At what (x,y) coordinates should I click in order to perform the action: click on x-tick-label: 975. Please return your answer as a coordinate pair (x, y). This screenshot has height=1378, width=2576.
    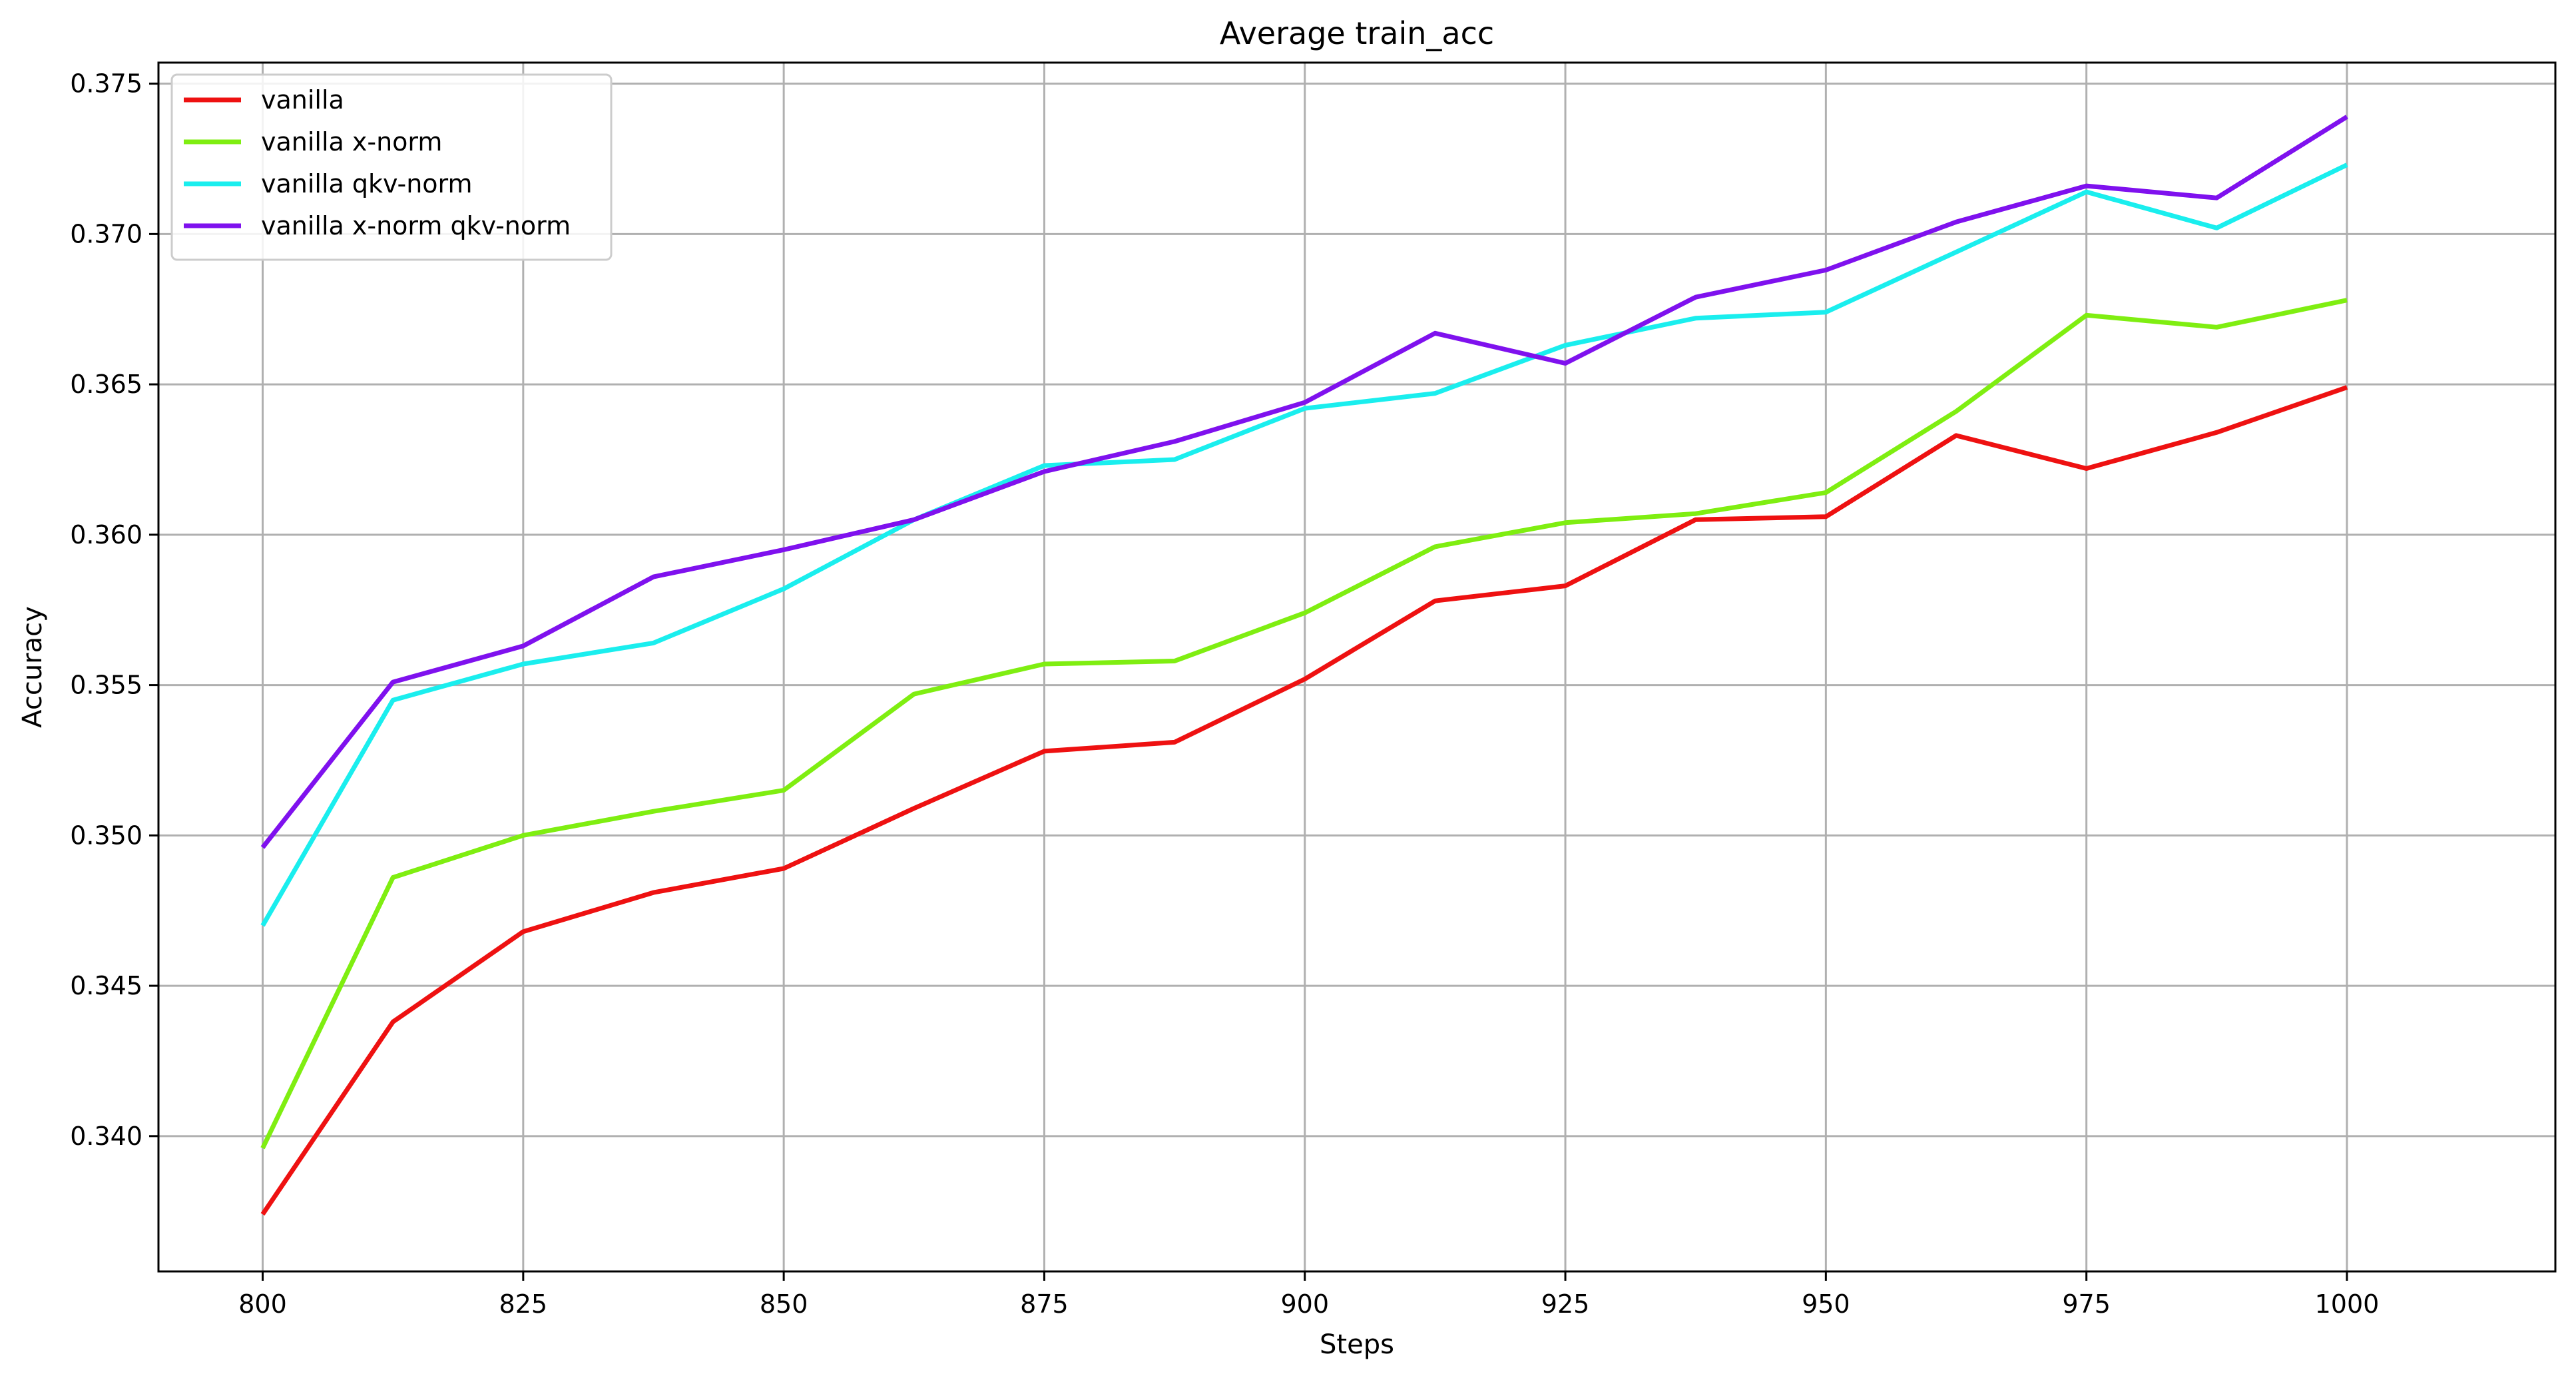
    Looking at the image, I should click on (2086, 1304).